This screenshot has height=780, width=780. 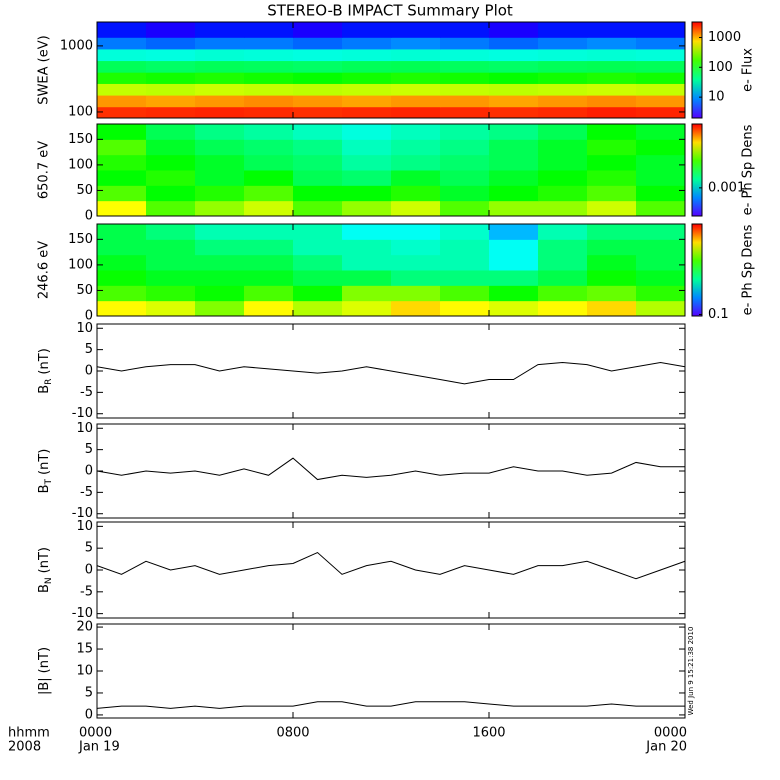 I want to click on y-tick-label: 50, so click(x=84, y=290).